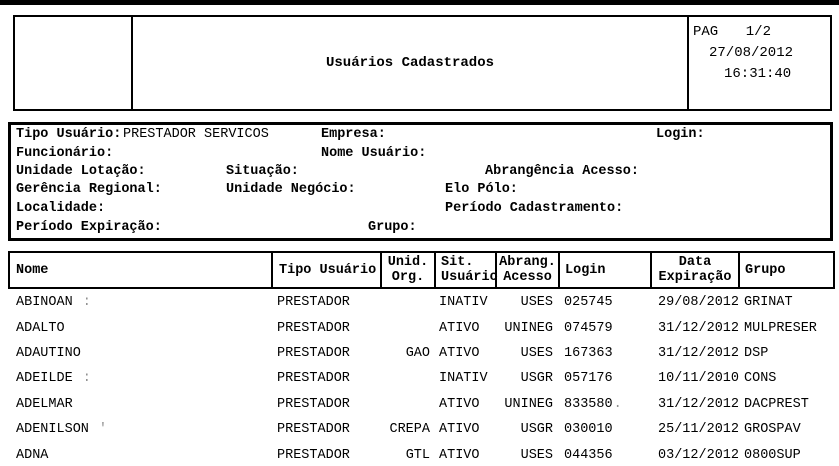  Describe the element at coordinates (534, 208) in the screenshot. I see `filter-label-periodo-cadastramento: Período Cadastramento:` at that location.